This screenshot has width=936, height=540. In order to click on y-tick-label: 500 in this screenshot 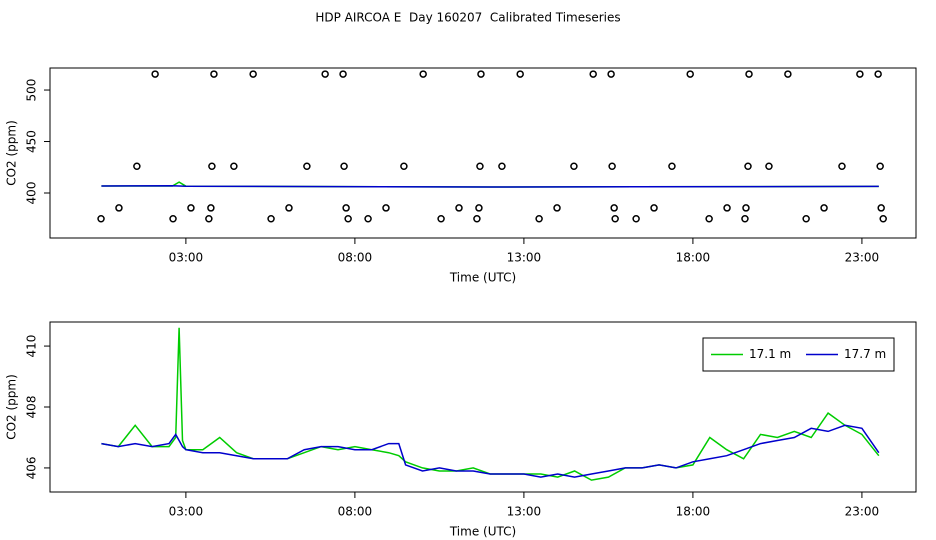, I will do `click(32, 90)`.